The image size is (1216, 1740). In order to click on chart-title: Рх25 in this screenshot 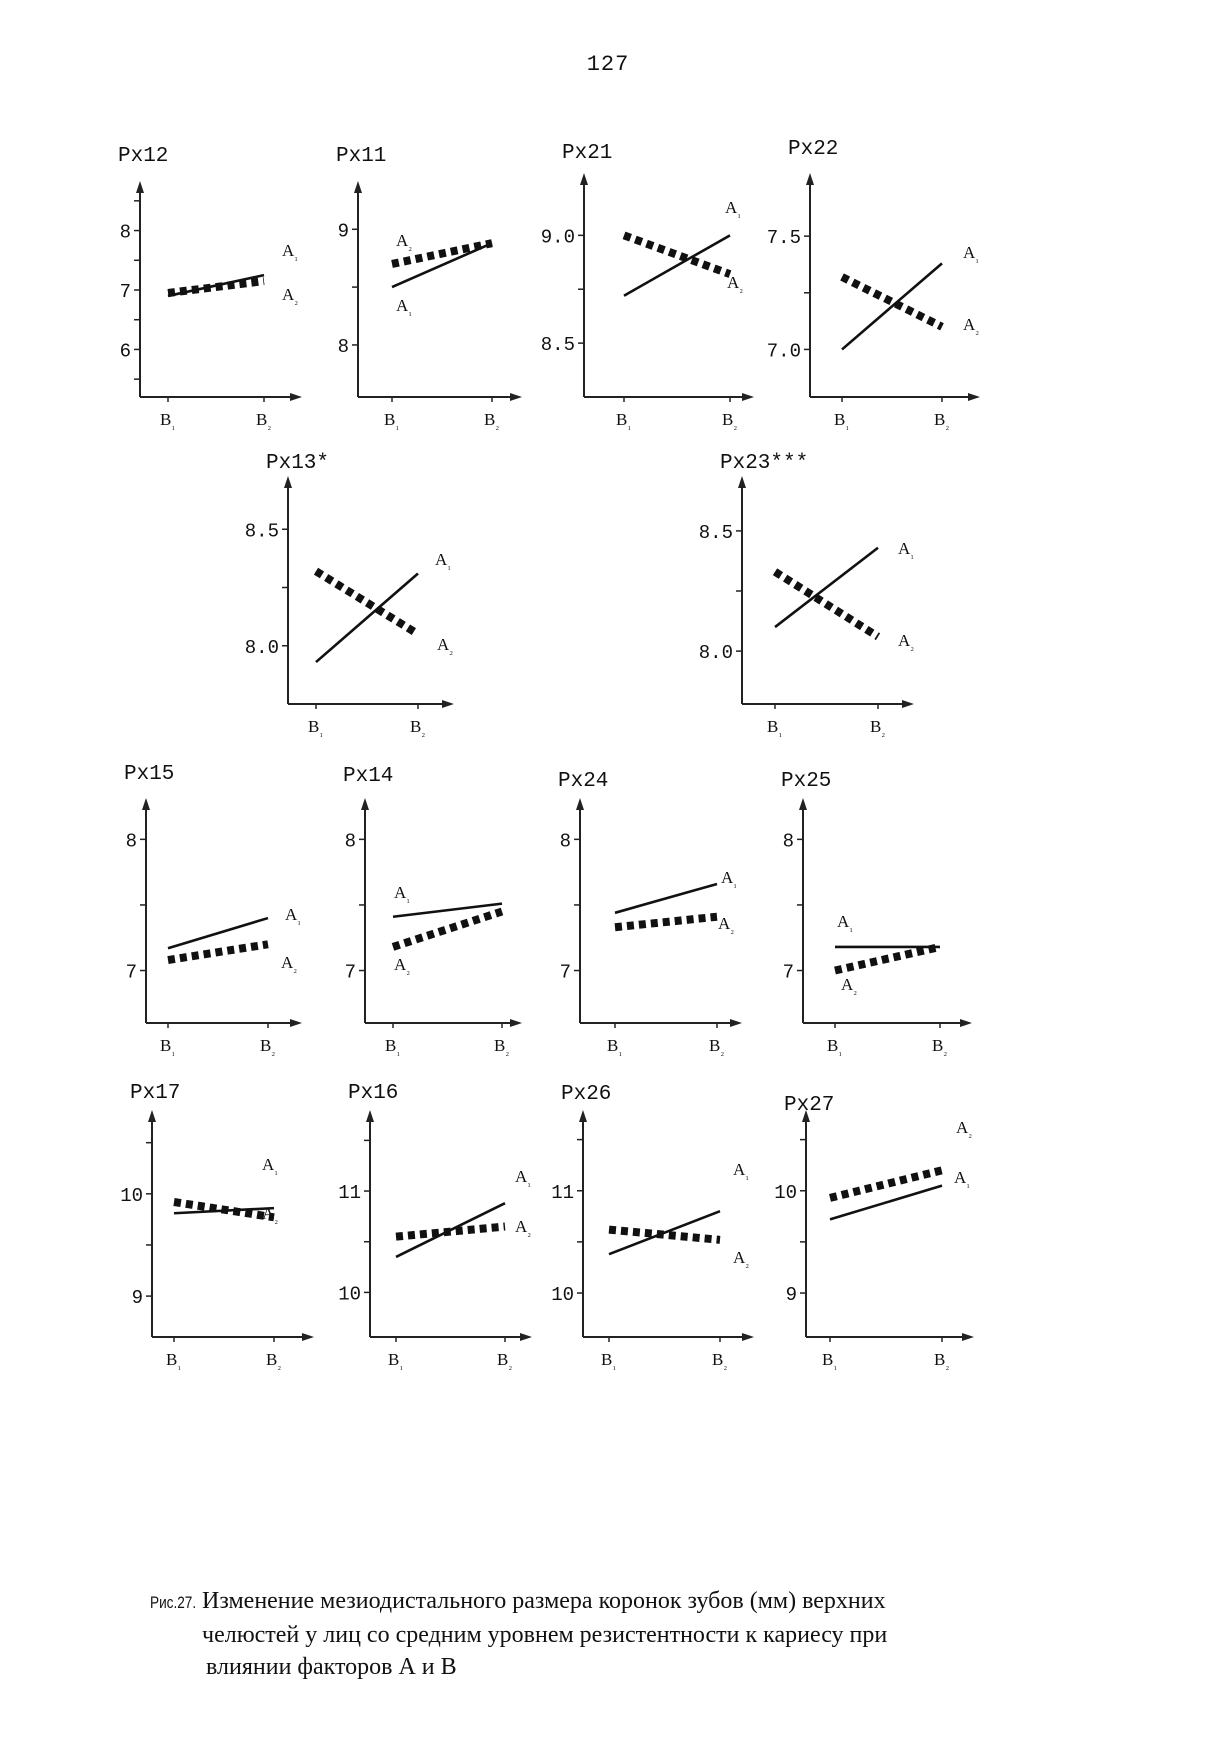, I will do `click(806, 781)`.